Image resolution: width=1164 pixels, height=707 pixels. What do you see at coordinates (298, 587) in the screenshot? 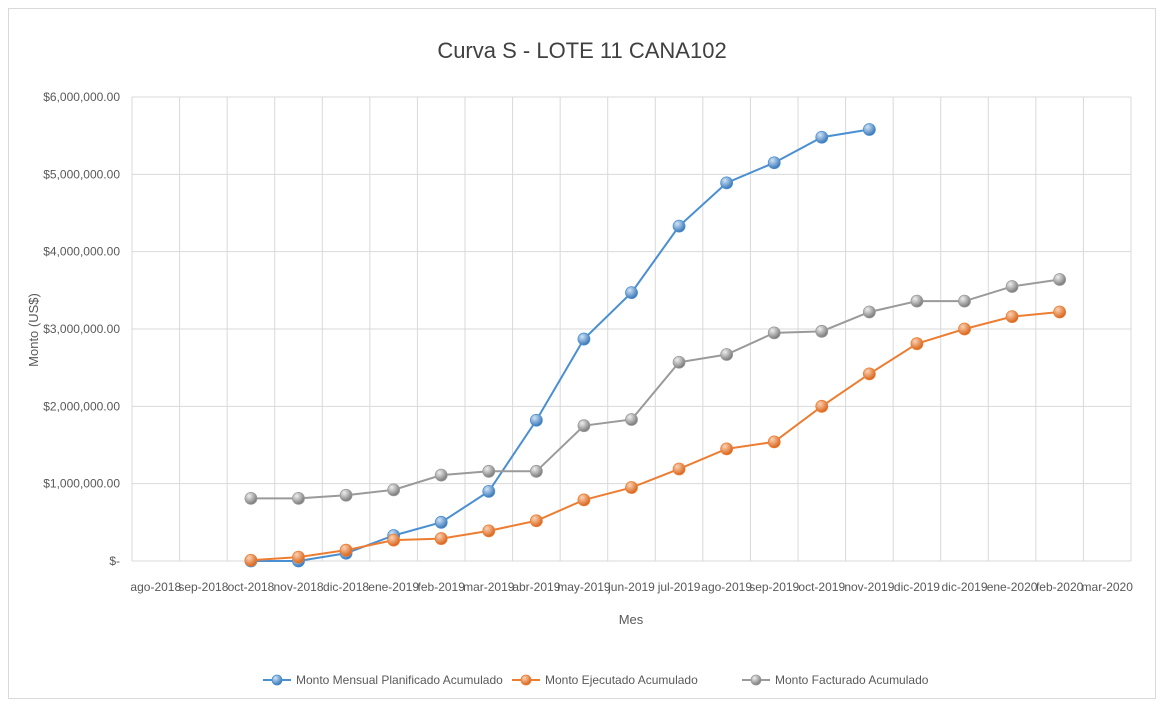
I see `x-tick-label: nov-2018` at bounding box center [298, 587].